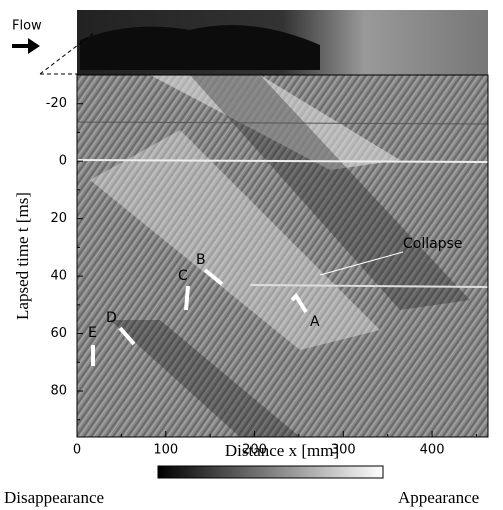 This screenshot has width=503, height=510. I want to click on flow-photo-shape, so click(200, 47).